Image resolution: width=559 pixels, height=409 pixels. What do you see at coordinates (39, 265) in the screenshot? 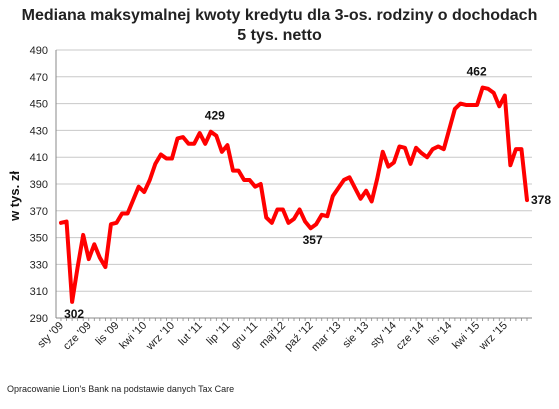
I see `y-tick-label: 330` at bounding box center [39, 265].